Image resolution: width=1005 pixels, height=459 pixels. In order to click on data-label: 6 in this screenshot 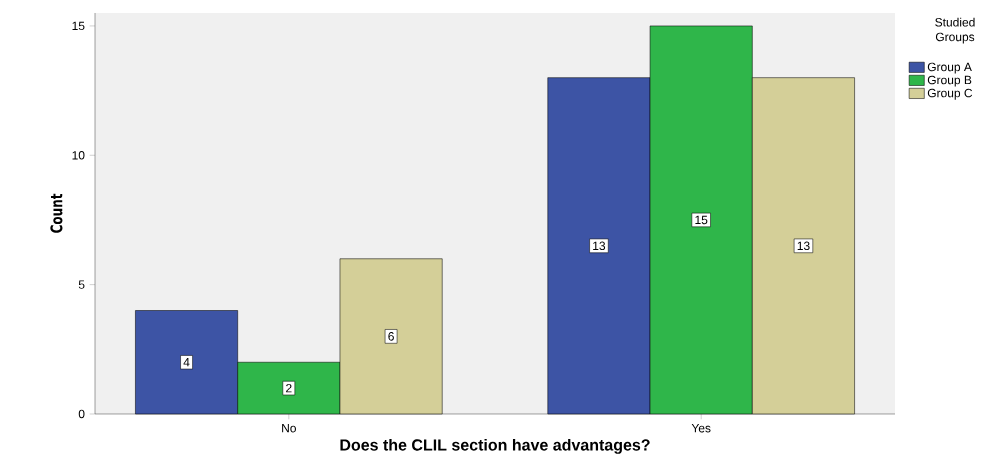, I will do `click(391, 336)`.